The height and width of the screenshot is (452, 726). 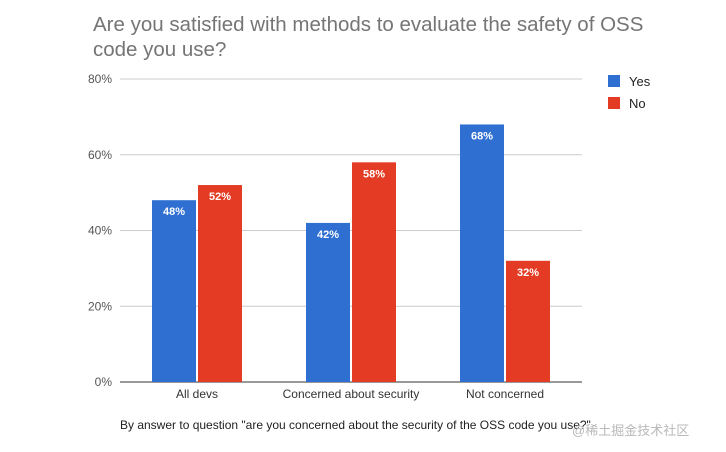 I want to click on legend-swatch-no, so click(x=614, y=103).